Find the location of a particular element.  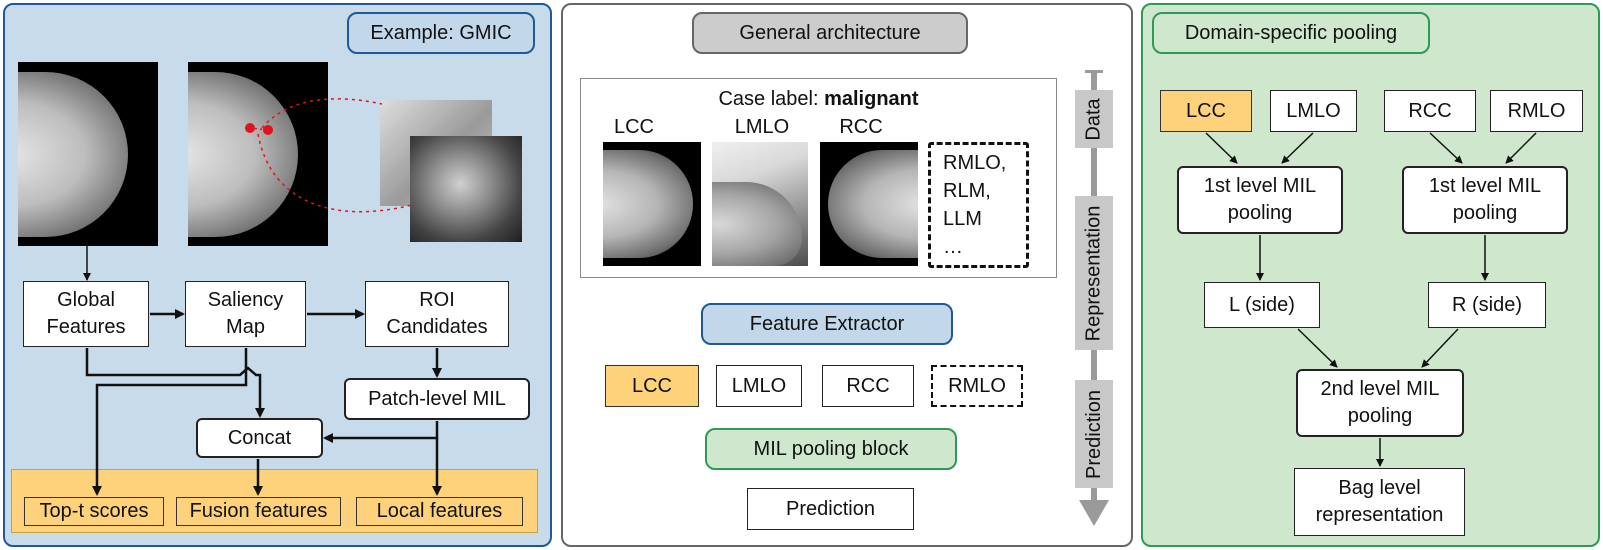

saliency-mammogram-image is located at coordinates (258, 154).